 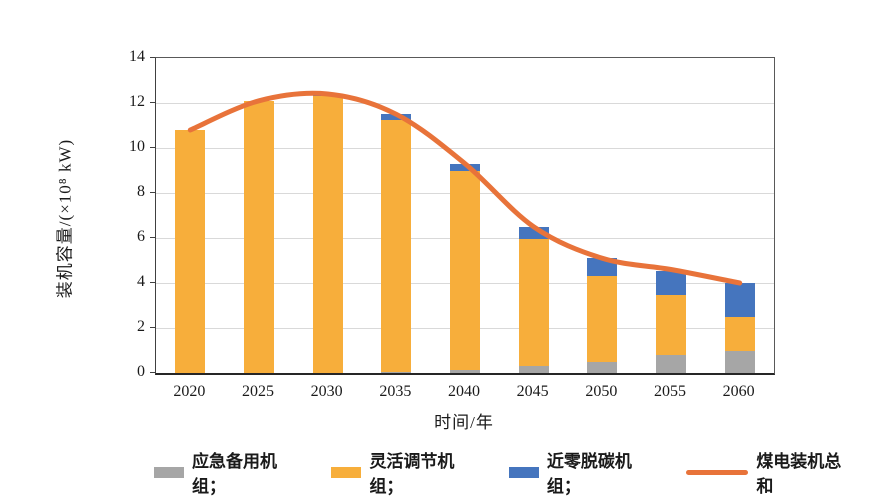 I want to click on legend-label: 煤电装机总和, so click(x=799, y=474).